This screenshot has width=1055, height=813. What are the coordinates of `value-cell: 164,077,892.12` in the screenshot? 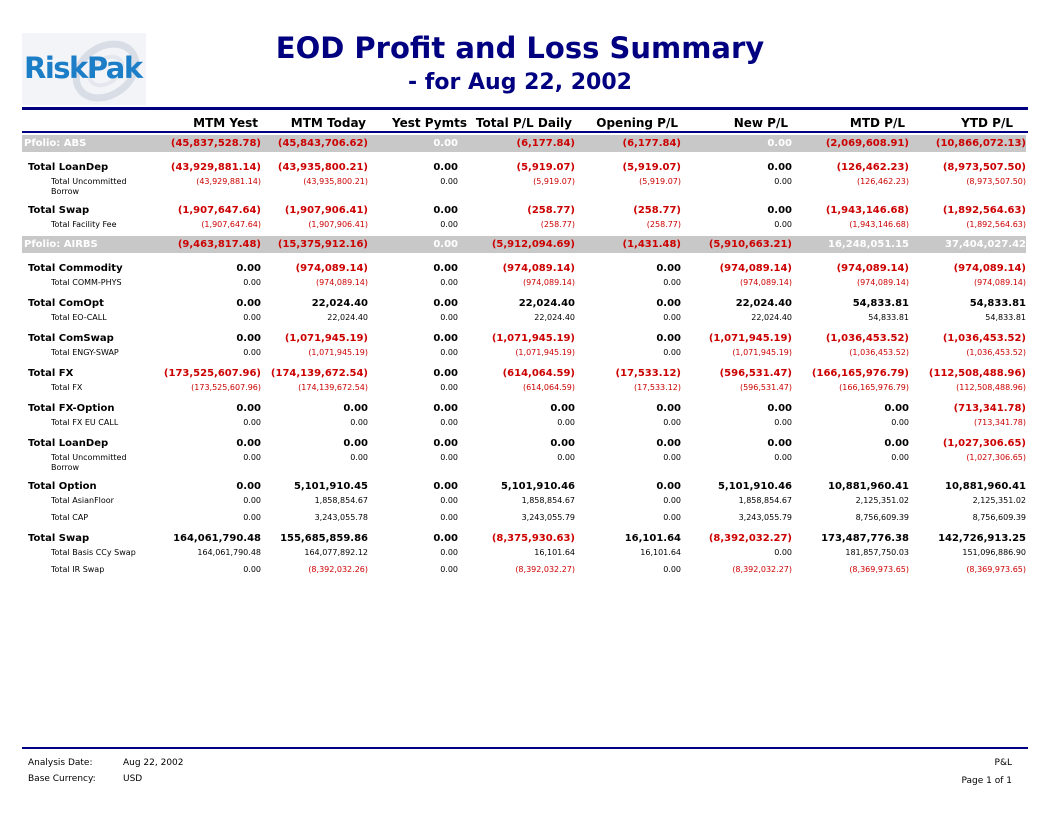 It's located at (336, 552).